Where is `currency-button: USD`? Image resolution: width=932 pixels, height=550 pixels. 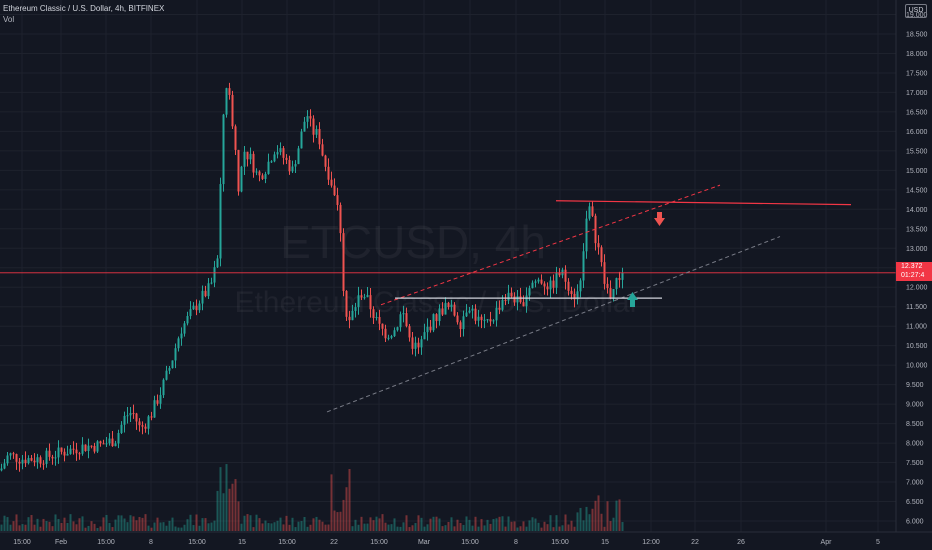 currency-button: USD is located at coordinates (916, 11).